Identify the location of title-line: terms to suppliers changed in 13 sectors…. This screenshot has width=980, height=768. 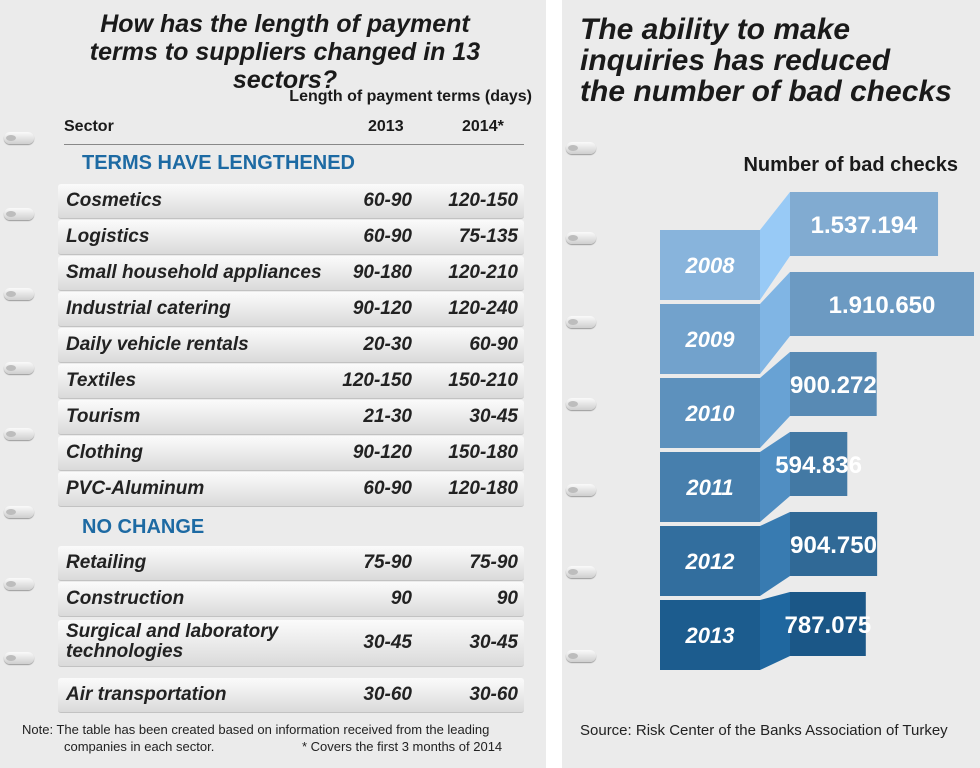
(285, 66).